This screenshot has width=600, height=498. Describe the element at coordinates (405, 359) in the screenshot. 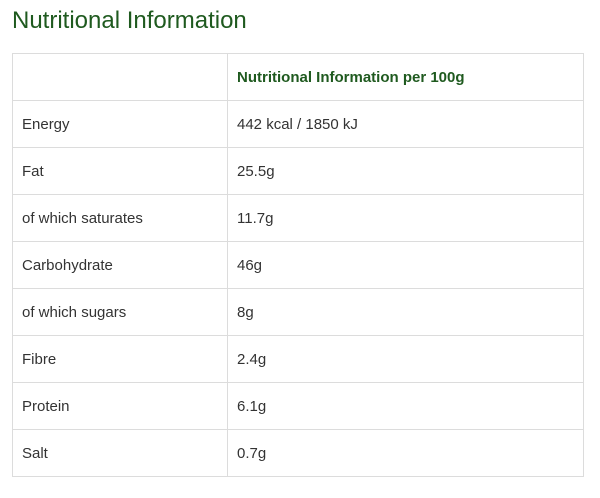

I see `nutrient-value: 2.4g` at that location.